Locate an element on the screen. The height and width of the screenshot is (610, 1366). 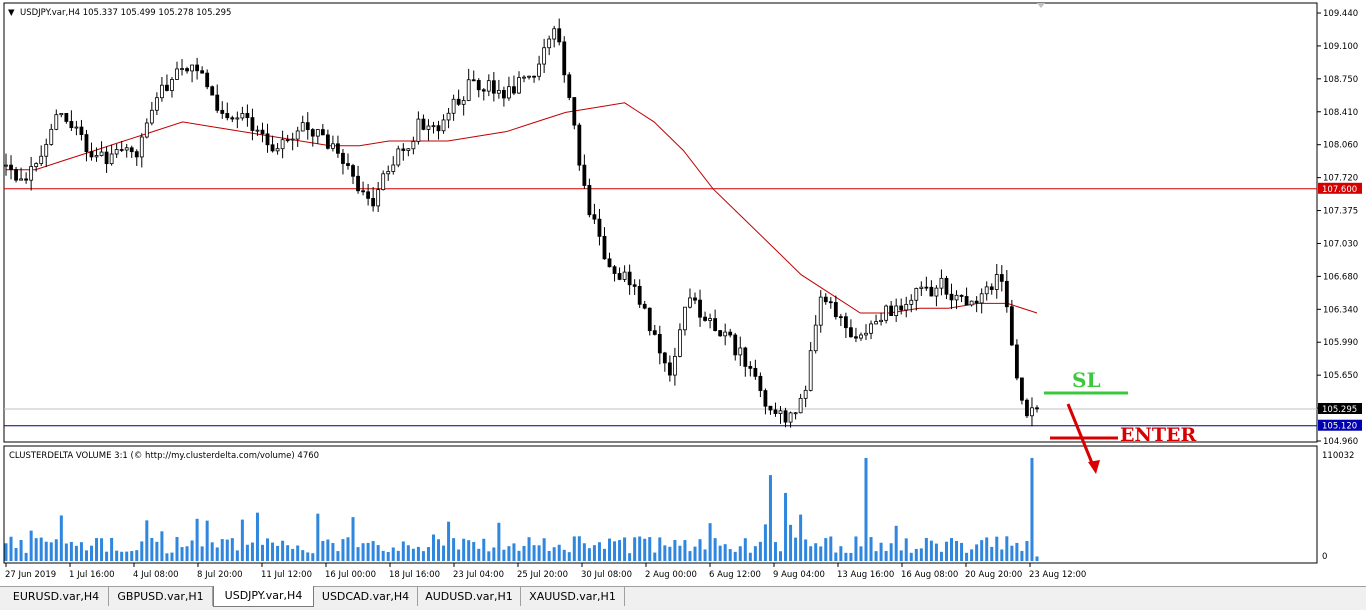
tab-usdjpy: USDJPY.var,H4 is located at coordinates (263, 596).